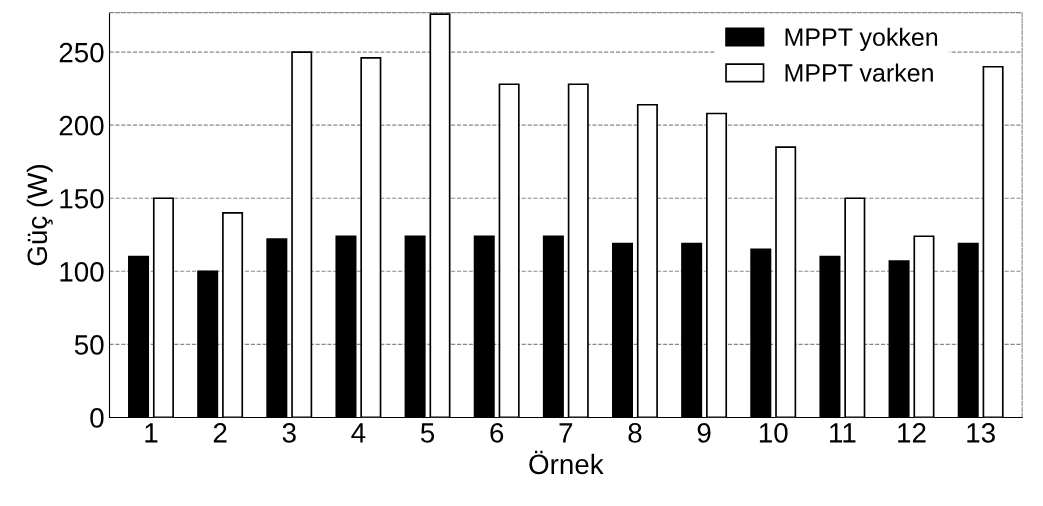  I want to click on x-tick-label: 10, so click(773, 433).